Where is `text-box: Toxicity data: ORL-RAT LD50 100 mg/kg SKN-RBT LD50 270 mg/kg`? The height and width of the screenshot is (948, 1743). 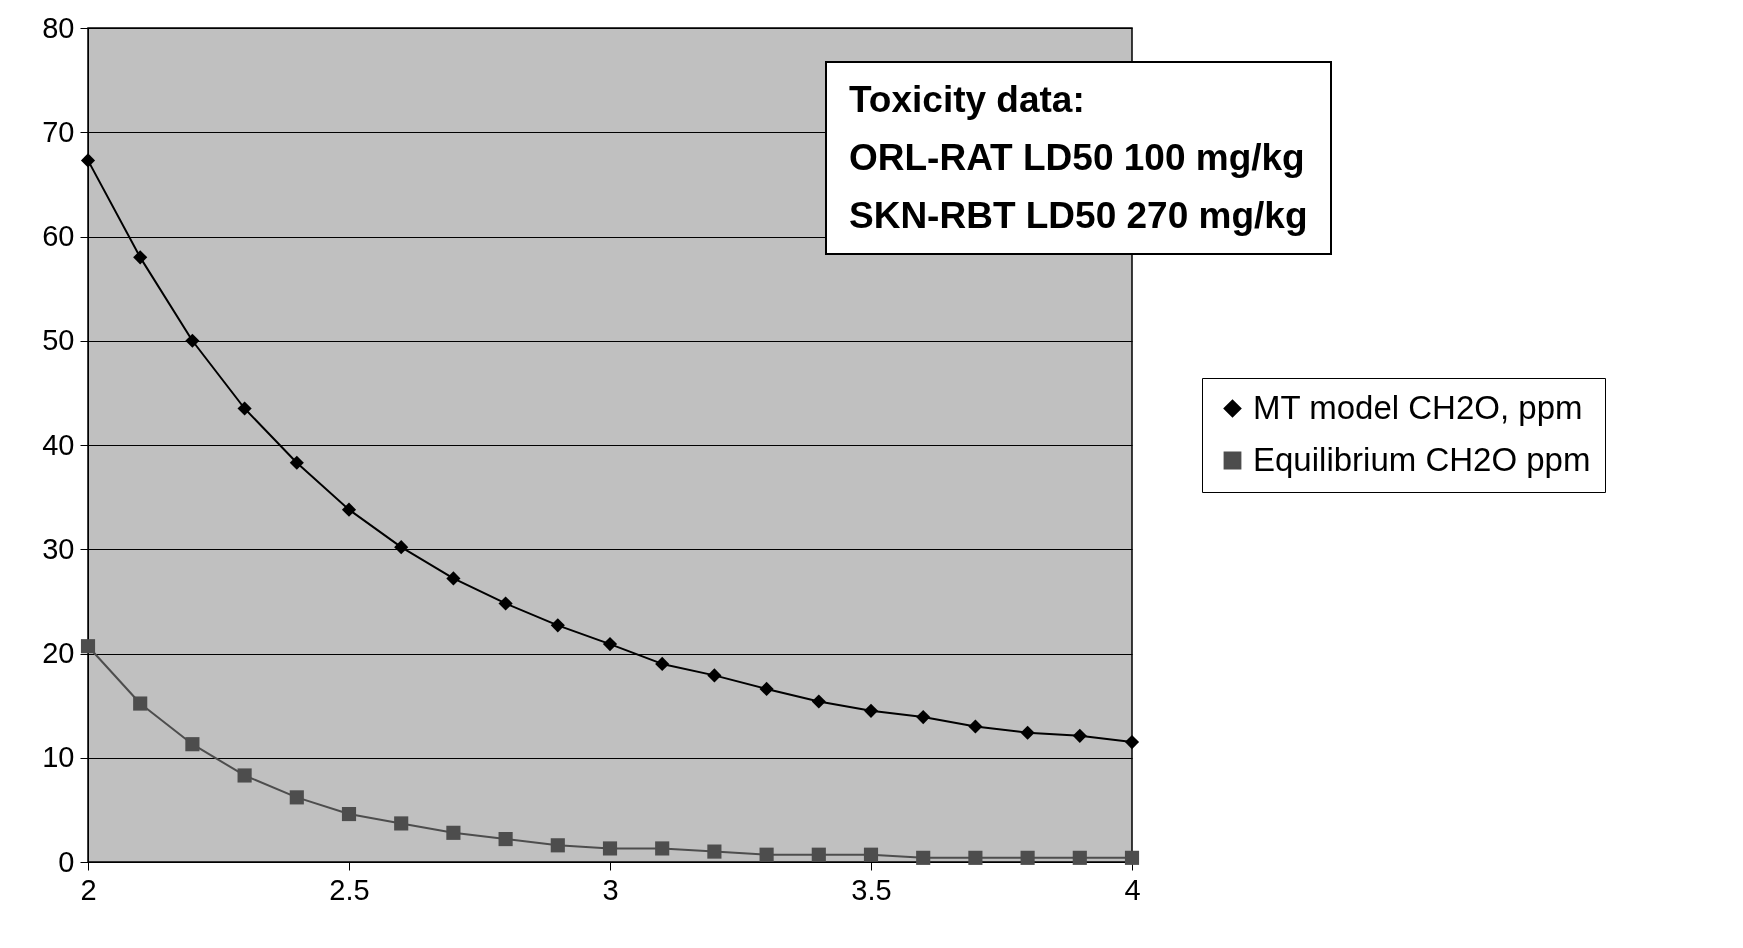 text-box: Toxicity data: ORL-RAT LD50 100 mg/kg SKN-RBT LD50 270 mg/kg is located at coordinates (1078, 158).